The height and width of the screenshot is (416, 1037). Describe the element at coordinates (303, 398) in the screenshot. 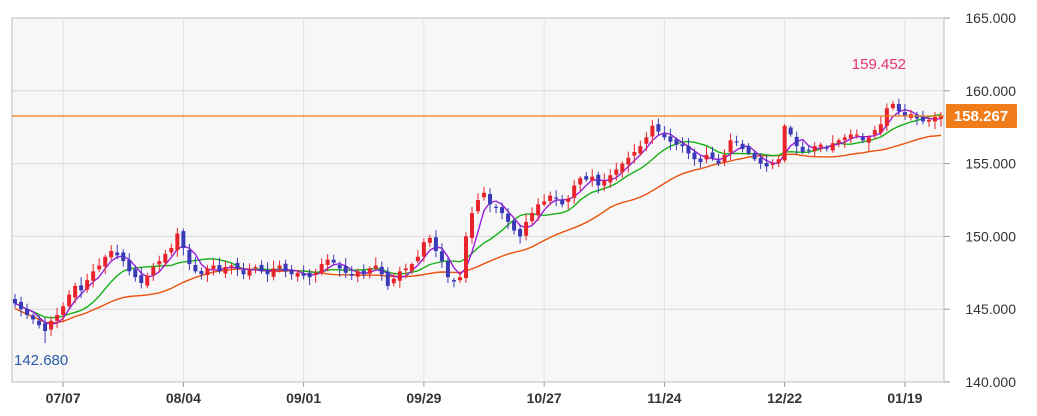

I see `x-tick-label: 09/01` at that location.